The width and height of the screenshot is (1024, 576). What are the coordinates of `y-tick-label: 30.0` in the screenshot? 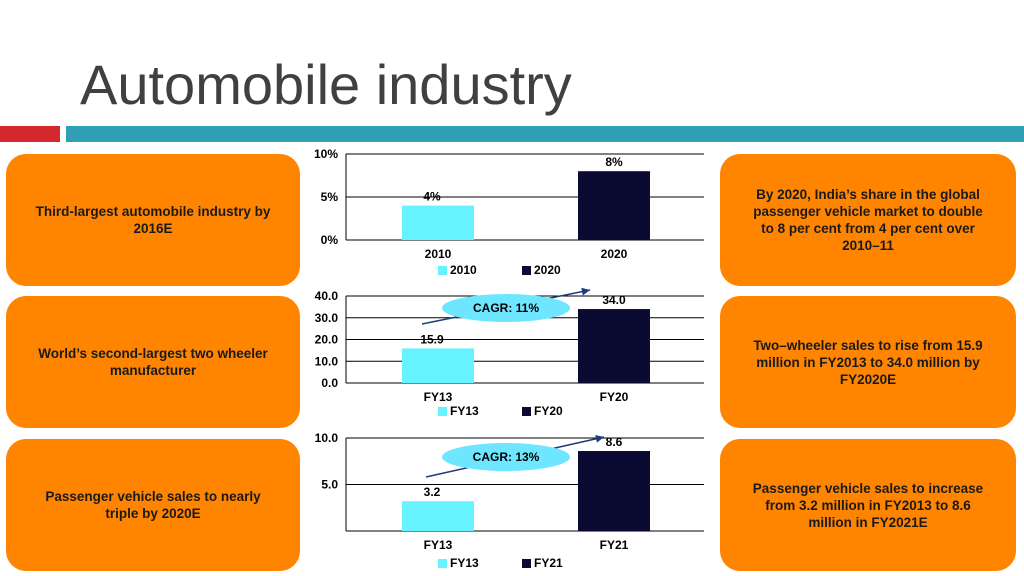 It's located at (327, 318).